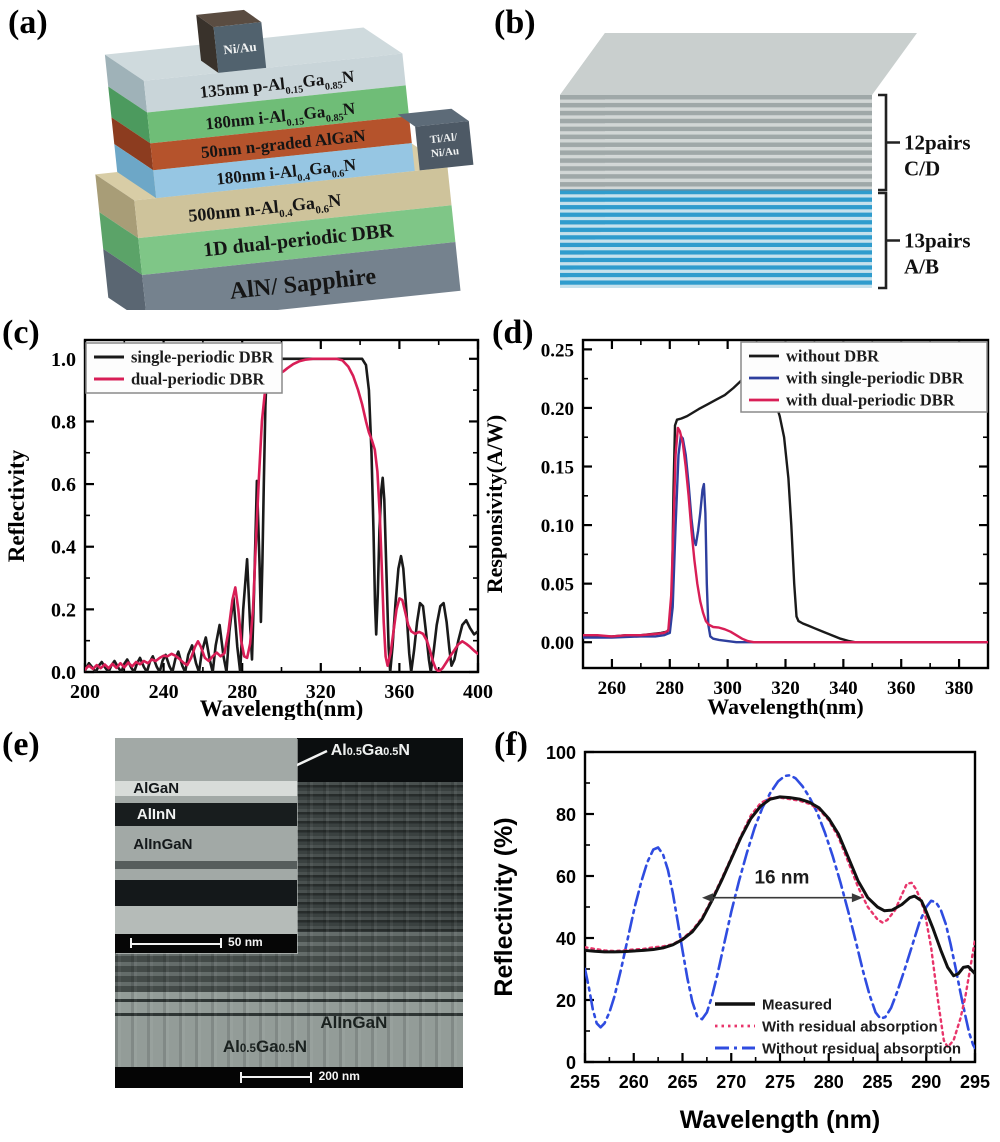  What do you see at coordinates (321, 692) in the screenshot?
I see `x-tick-label: 320` at bounding box center [321, 692].